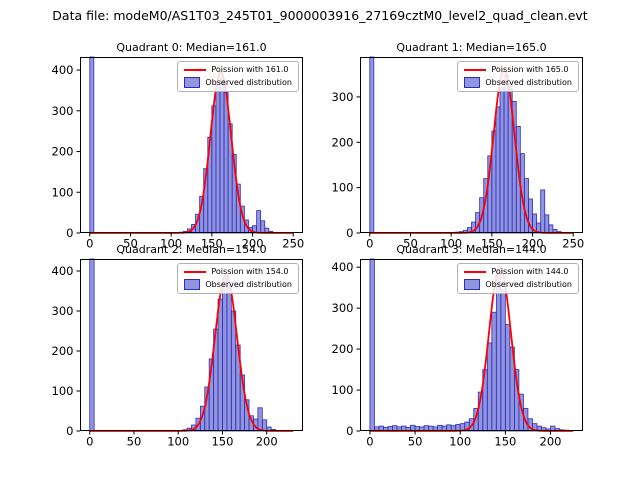 The width and height of the screenshot is (640, 480). I want to click on axis-ticks: 0 50 100 150 200 250 0 100 200 300, so click(458, 170).